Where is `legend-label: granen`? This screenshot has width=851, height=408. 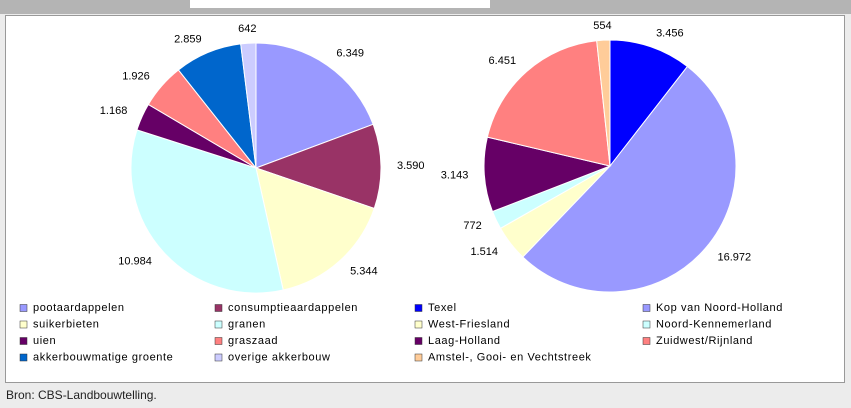
legend-label: granen is located at coordinates (247, 324).